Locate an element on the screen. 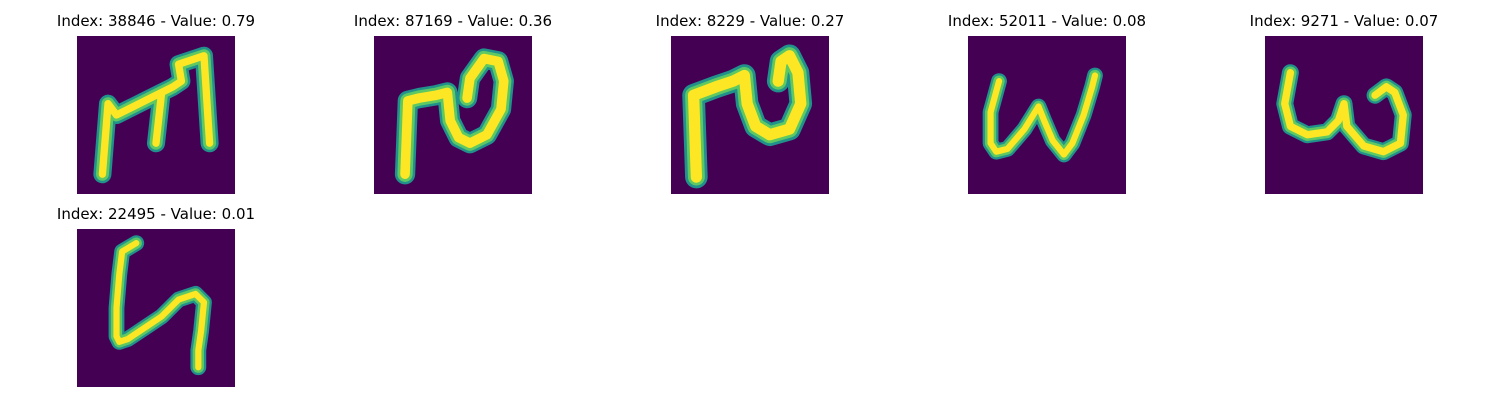 The image size is (1500, 400). panel-title: Index: 52011 - Value: 0.08 is located at coordinates (1047, 21).